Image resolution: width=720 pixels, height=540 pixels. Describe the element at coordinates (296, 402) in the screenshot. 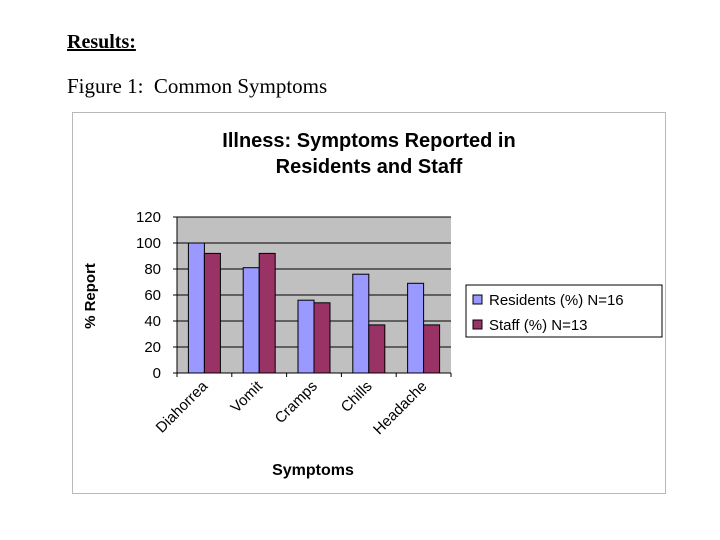

I see `x-tick-label: Cramps` at that location.